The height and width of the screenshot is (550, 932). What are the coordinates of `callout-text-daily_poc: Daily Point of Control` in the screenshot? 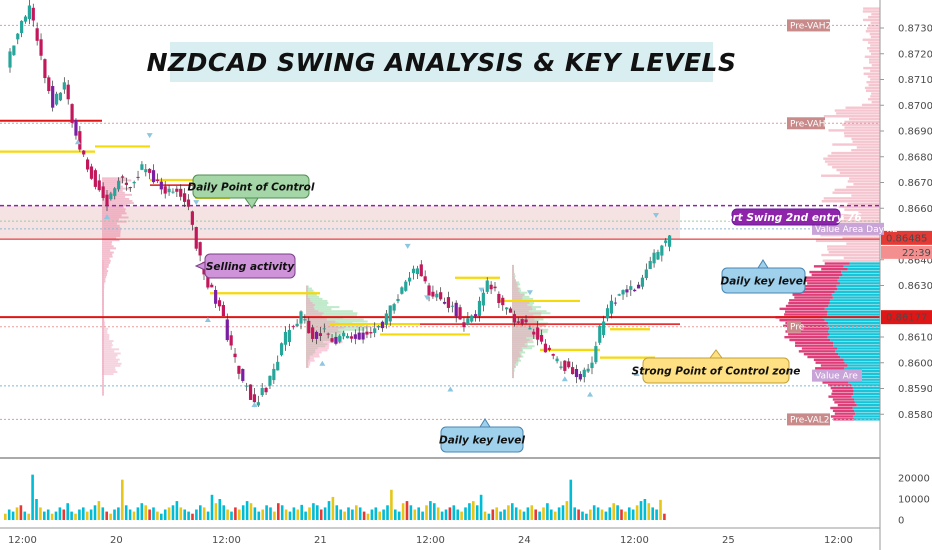 It's located at (251, 188).